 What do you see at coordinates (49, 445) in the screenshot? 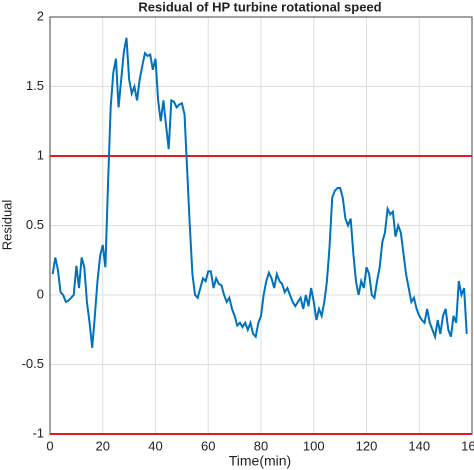
I see `x-tick-label: 0` at bounding box center [49, 445].